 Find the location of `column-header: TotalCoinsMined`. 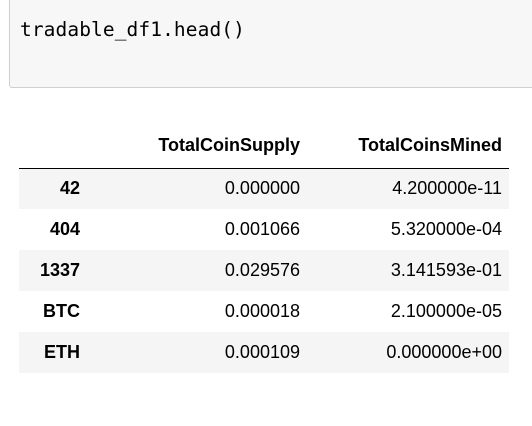

column-header: TotalCoinsMined is located at coordinates (408, 146).